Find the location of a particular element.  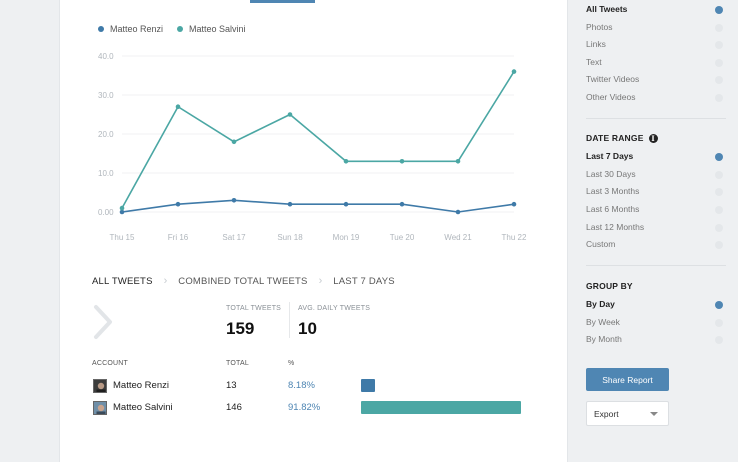

filter-text: Text is located at coordinates (656, 63).